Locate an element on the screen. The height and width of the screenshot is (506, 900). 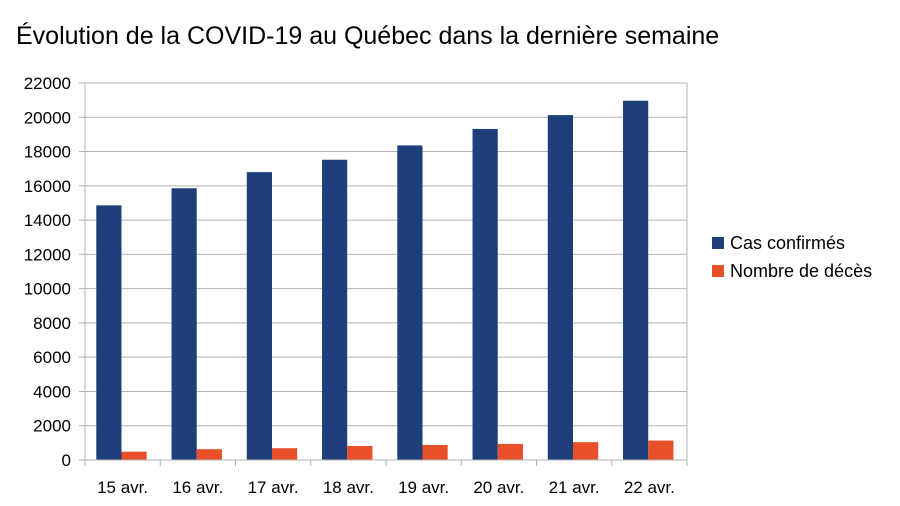
y-tick-label: 10000 is located at coordinates (47, 289).